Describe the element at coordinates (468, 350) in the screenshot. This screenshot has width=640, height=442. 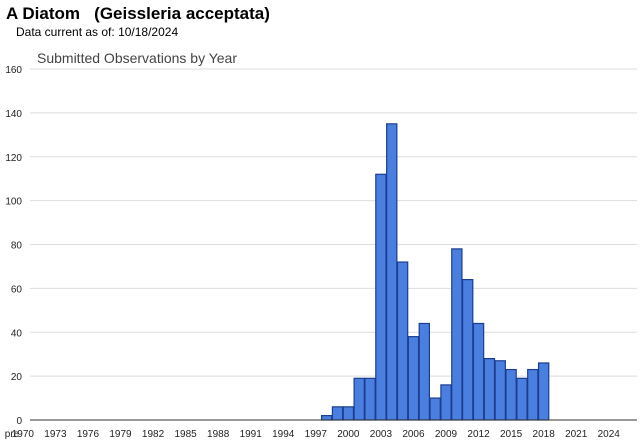
I see `bar-2011` at that location.